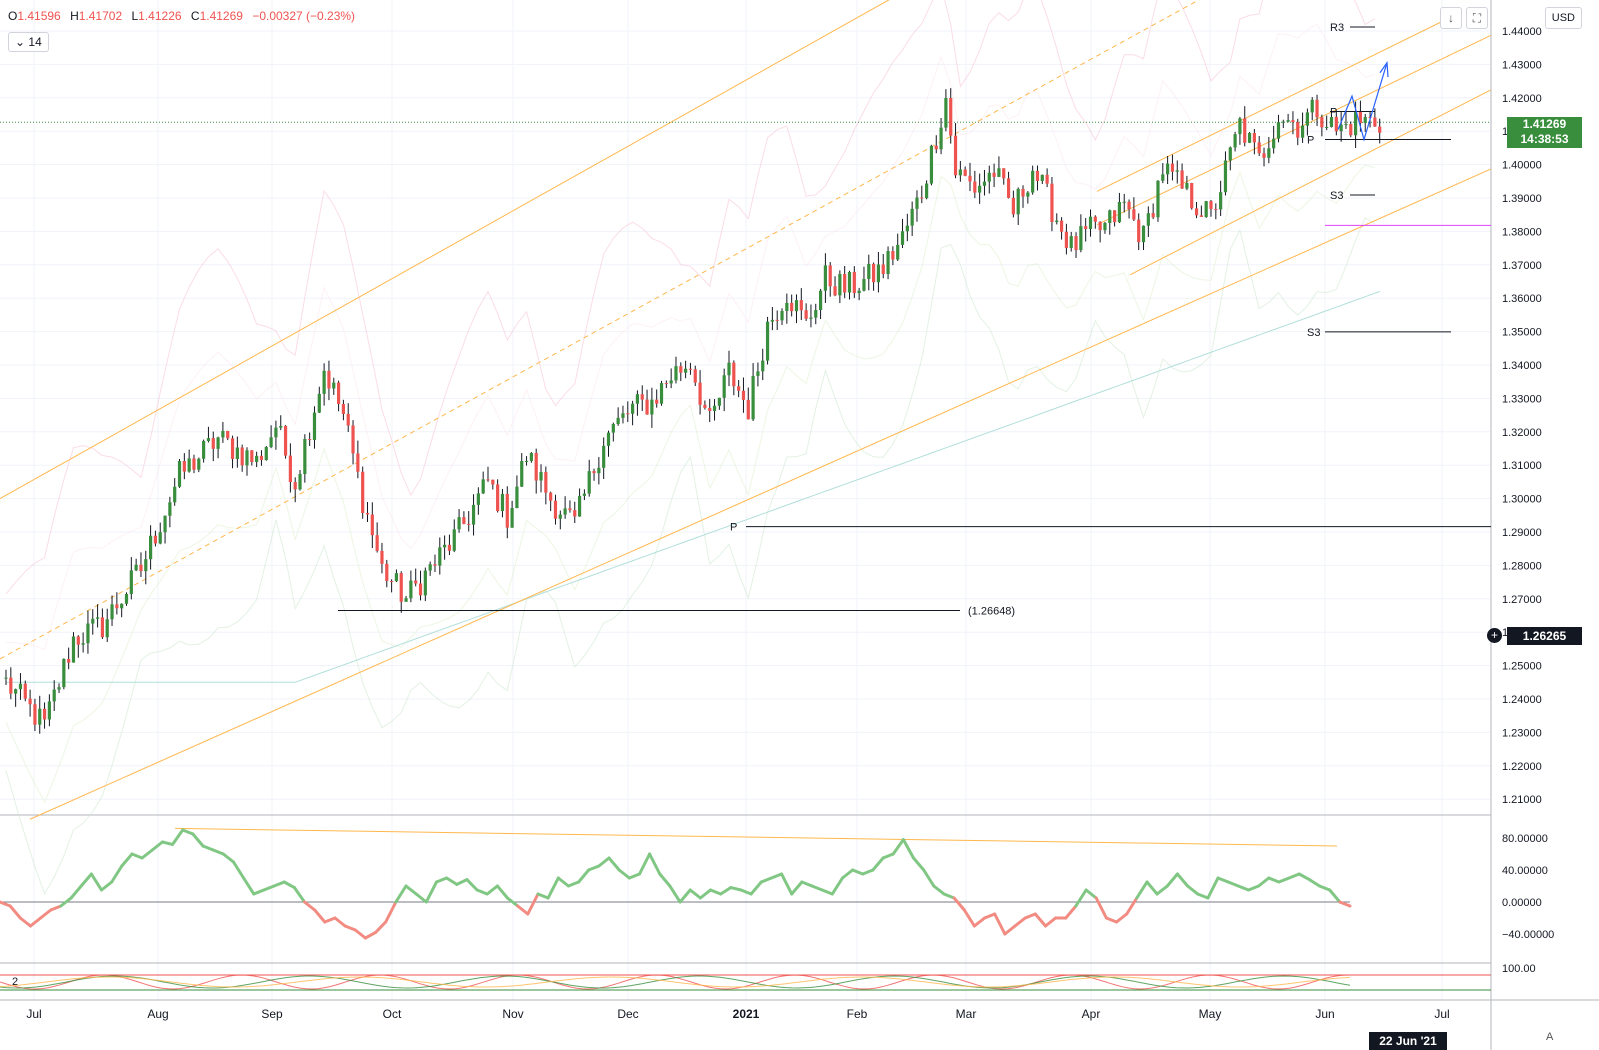 Image resolution: width=1599 pixels, height=1050 pixels. Describe the element at coordinates (1451, 18) in the screenshot. I see `scroll-down-icon: ↓` at that location.